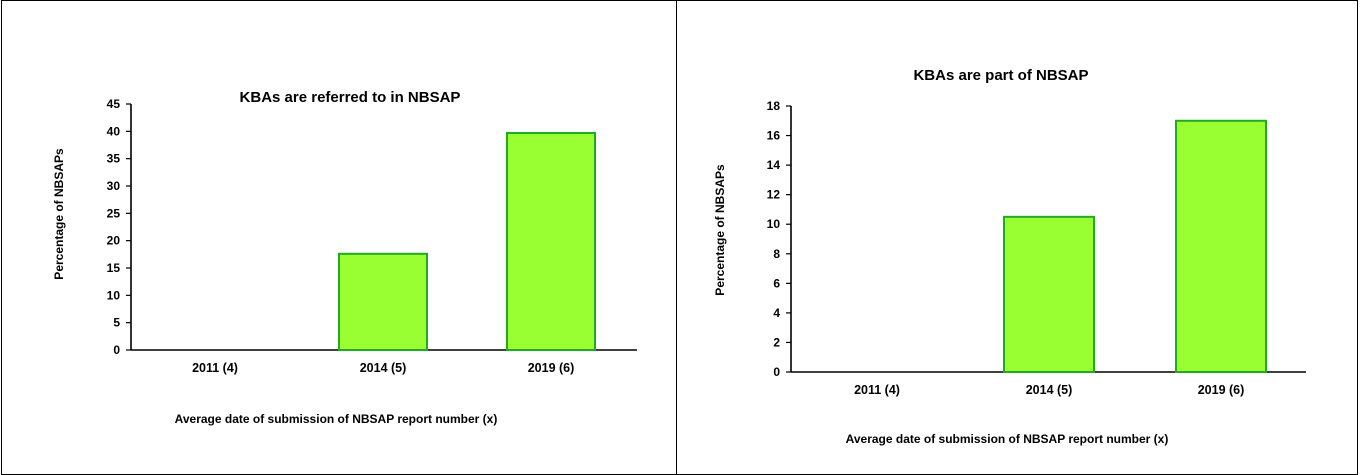 Image resolution: width=1360 pixels, height=475 pixels. I want to click on y-tick-label-left: 15, so click(114, 268).